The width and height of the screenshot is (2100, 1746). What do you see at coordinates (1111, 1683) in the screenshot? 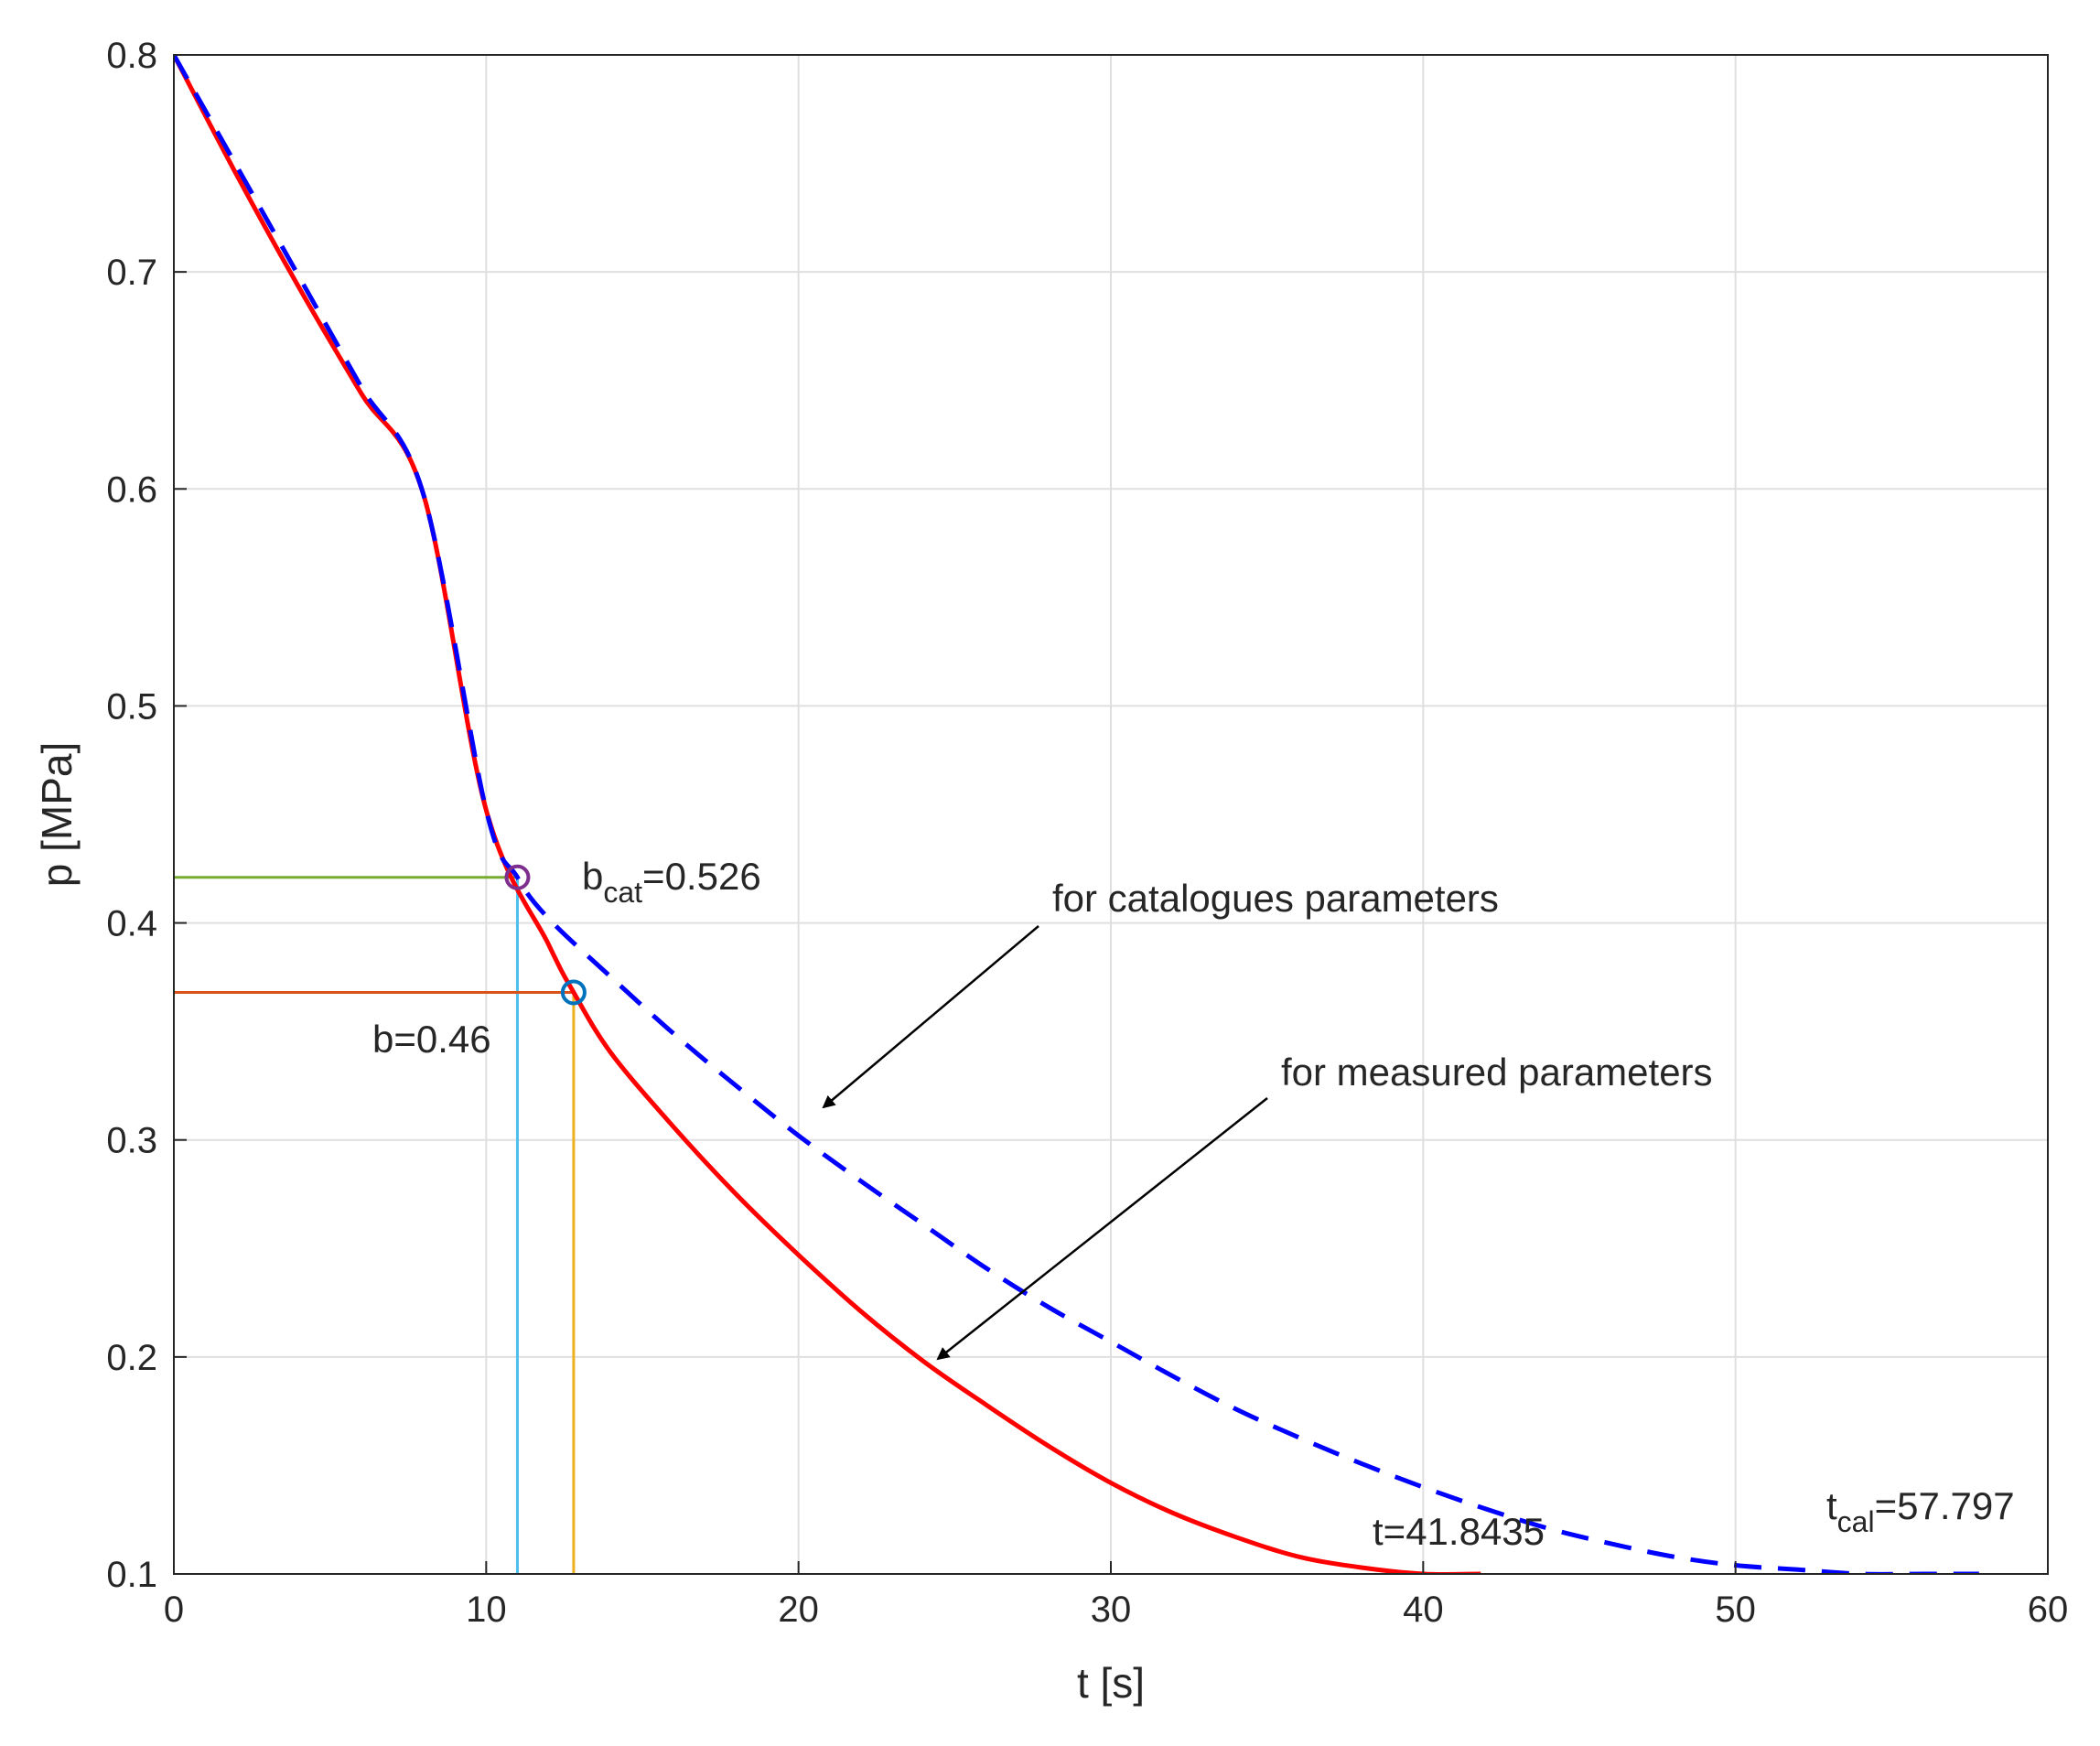
I see `x-axis-label: t [s]` at bounding box center [1111, 1683].